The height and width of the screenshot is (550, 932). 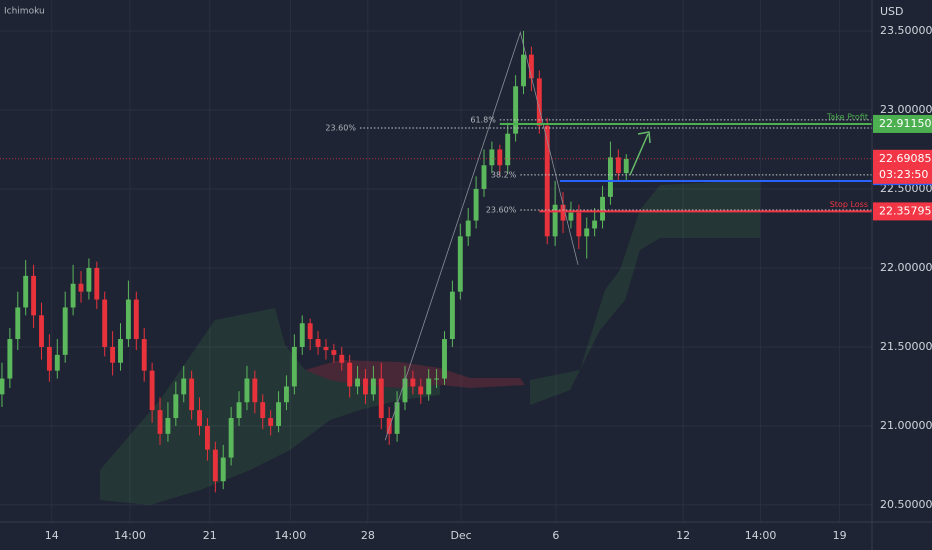 What do you see at coordinates (906, 504) in the screenshot?
I see `y-tick-label: 20.50000` at bounding box center [906, 504].